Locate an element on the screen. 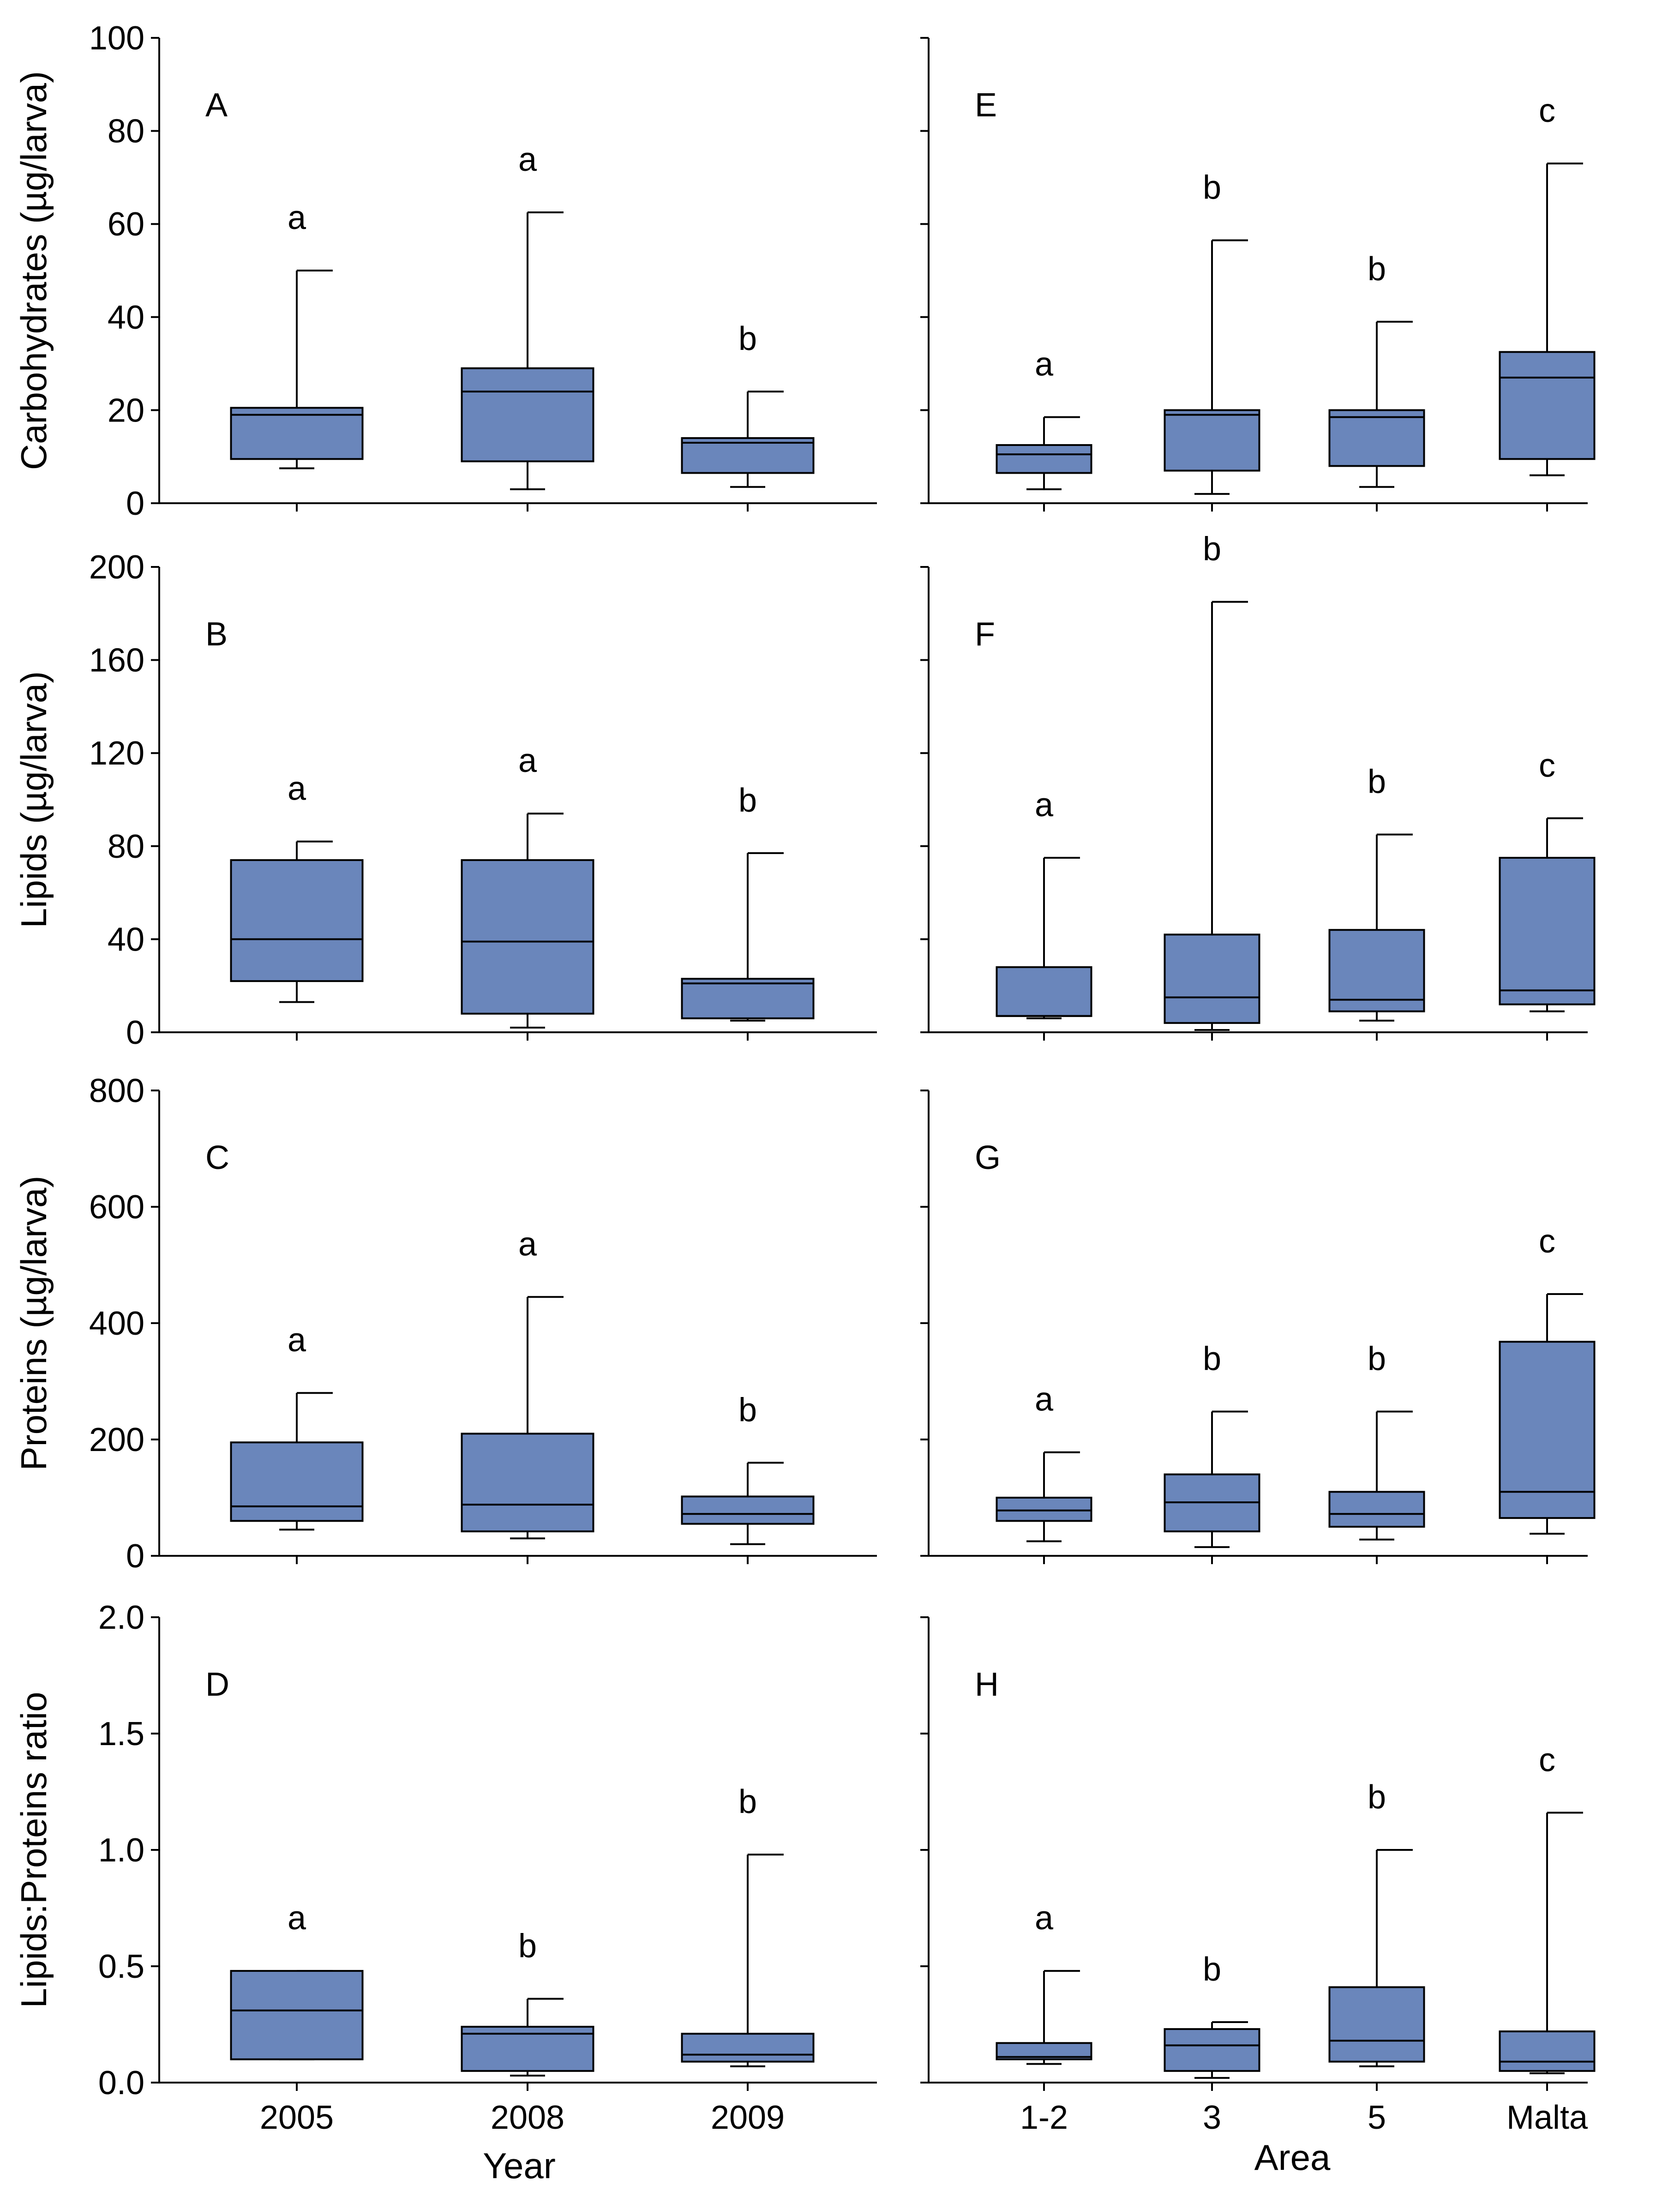  panel-letter: G is located at coordinates (988, 1157).